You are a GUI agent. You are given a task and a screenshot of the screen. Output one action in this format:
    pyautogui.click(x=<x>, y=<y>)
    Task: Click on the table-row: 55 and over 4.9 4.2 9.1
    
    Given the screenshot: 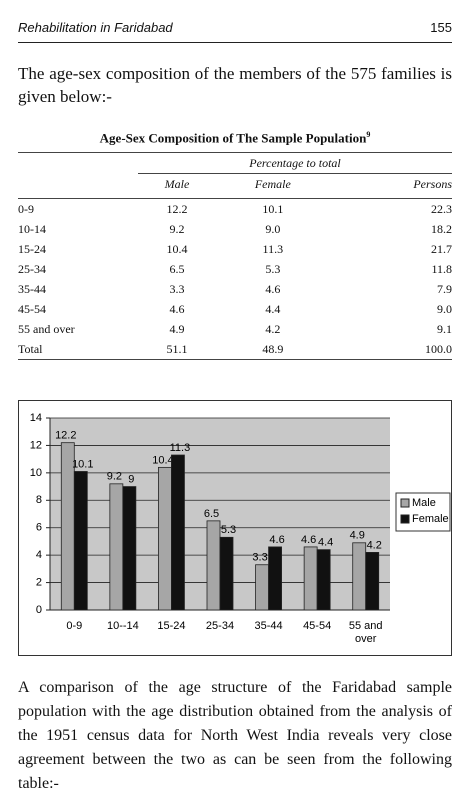 What is the action you would take?
    pyautogui.click(x=235, y=329)
    